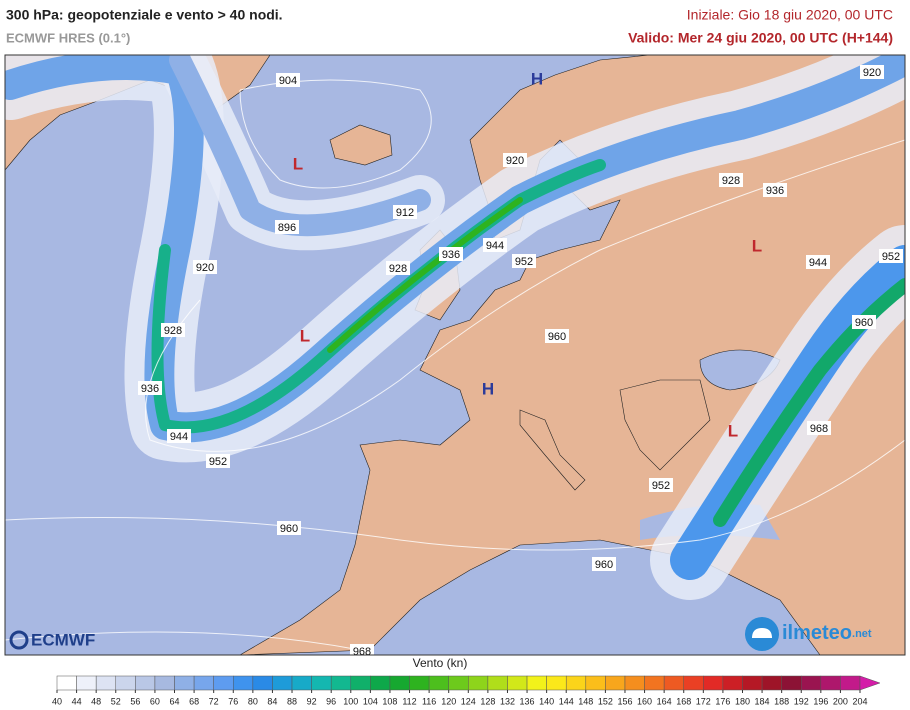 The height and width of the screenshot is (710, 910). I want to click on colorbar-tick-label: 124, so click(468, 701).